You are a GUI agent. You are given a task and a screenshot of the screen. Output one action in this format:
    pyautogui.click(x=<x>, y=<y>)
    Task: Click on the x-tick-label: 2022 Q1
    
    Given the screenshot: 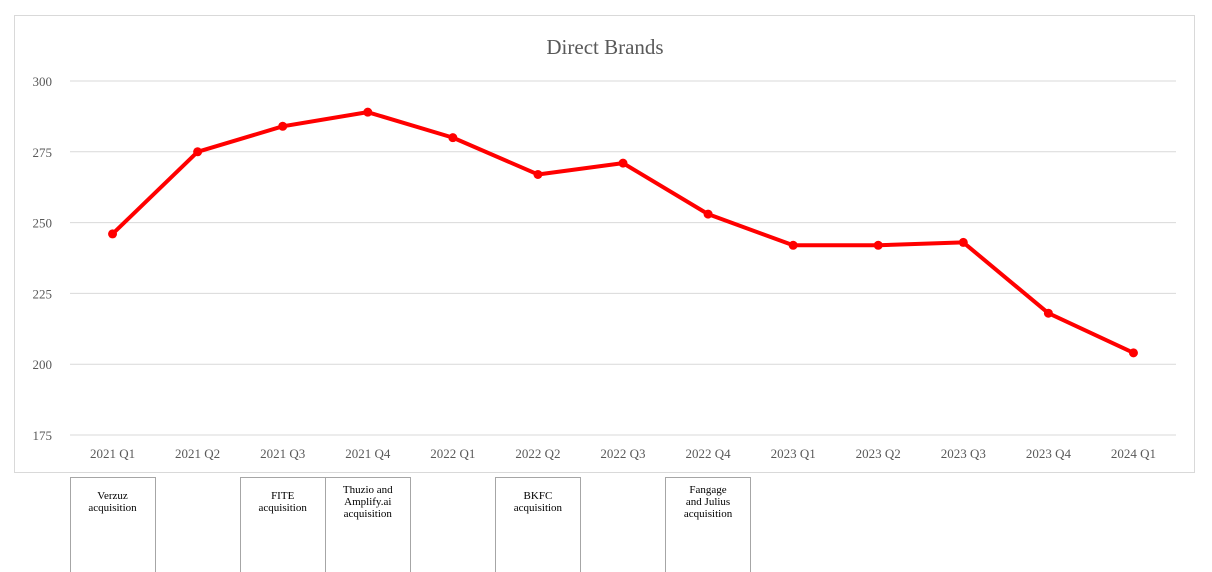 What is the action you would take?
    pyautogui.click(x=452, y=453)
    